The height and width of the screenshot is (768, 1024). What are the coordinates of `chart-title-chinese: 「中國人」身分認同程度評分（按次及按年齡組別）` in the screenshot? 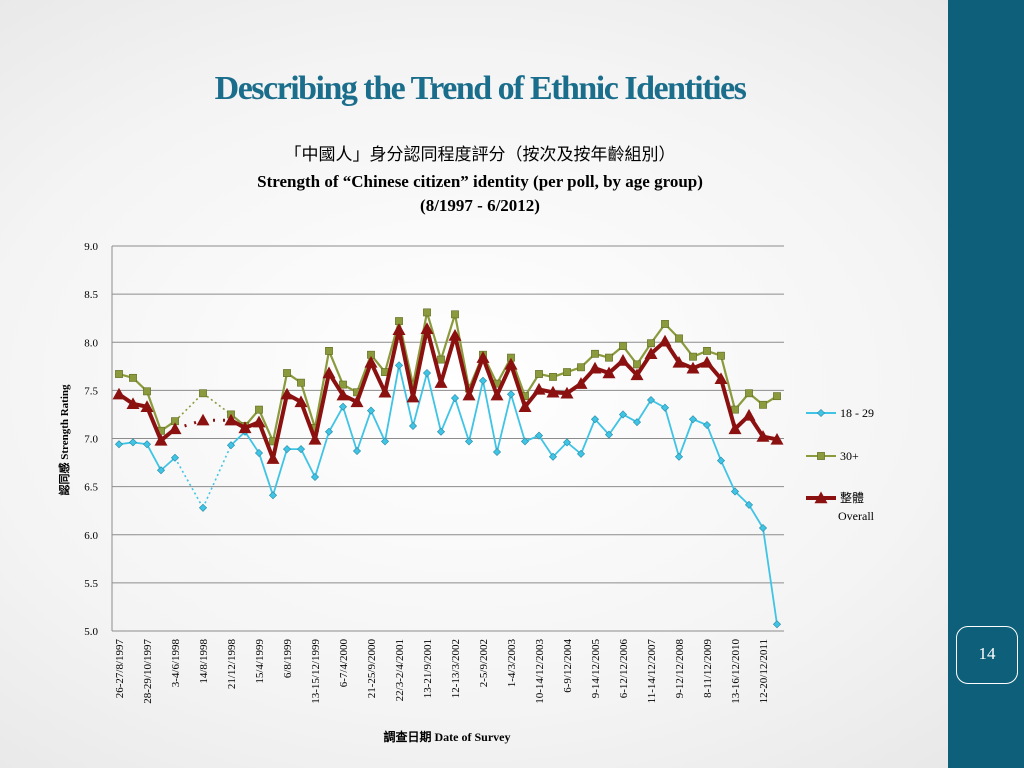 It's located at (480, 155).